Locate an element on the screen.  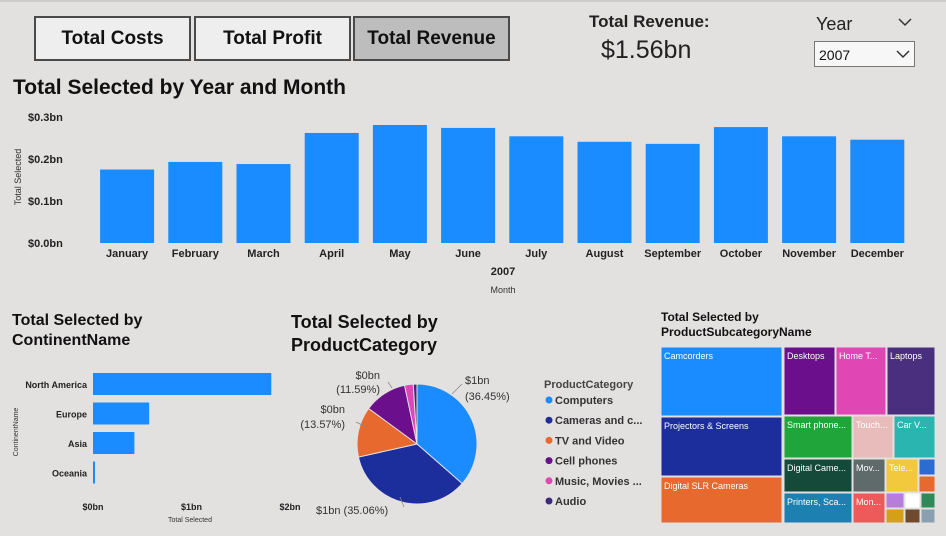
y-tick-label: $0.0bn is located at coordinates (45, 244).